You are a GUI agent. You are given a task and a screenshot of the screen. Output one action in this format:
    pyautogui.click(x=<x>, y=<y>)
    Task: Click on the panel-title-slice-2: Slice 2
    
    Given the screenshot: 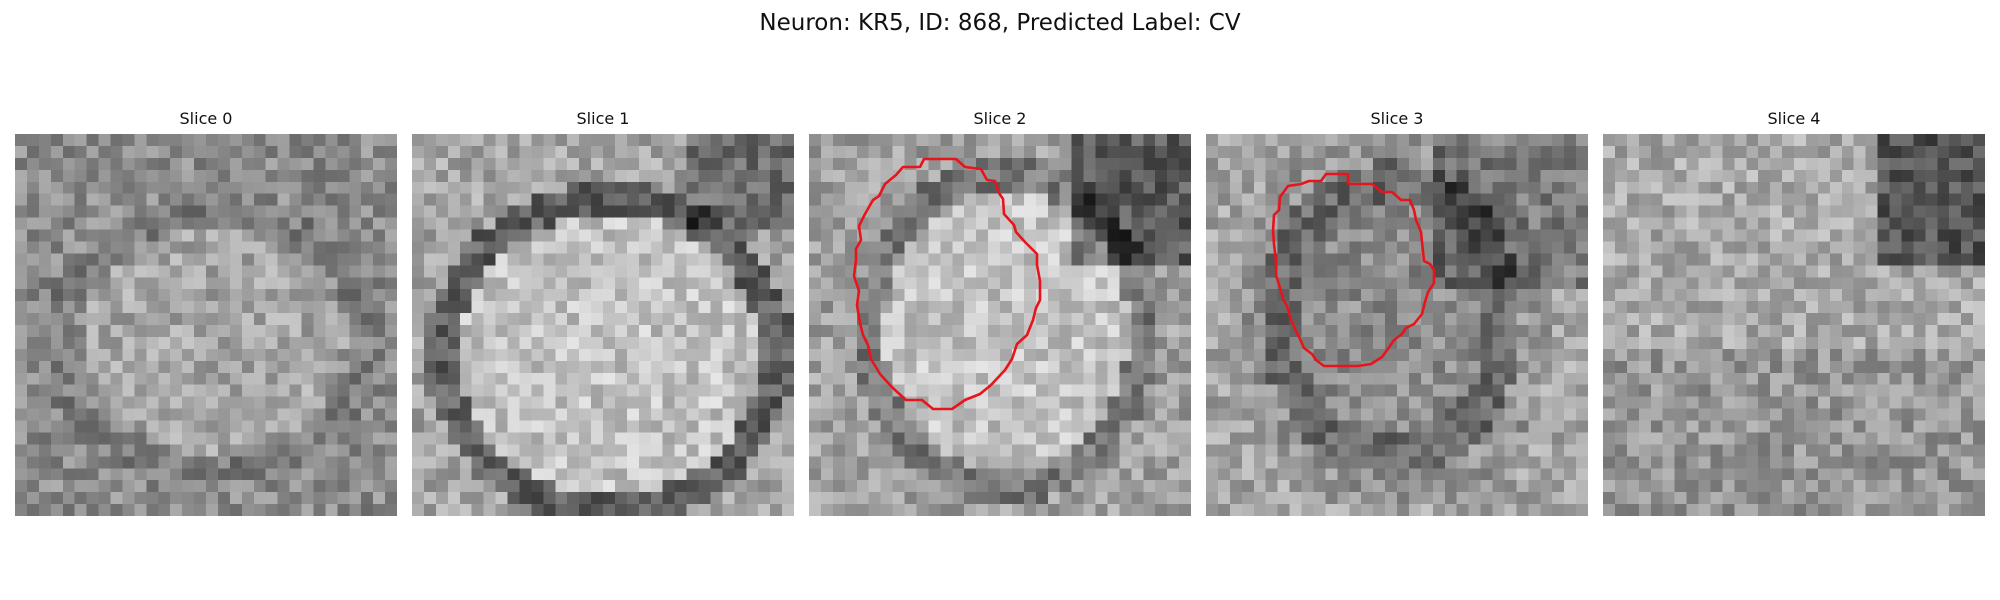 What is the action you would take?
    pyautogui.click(x=1000, y=118)
    